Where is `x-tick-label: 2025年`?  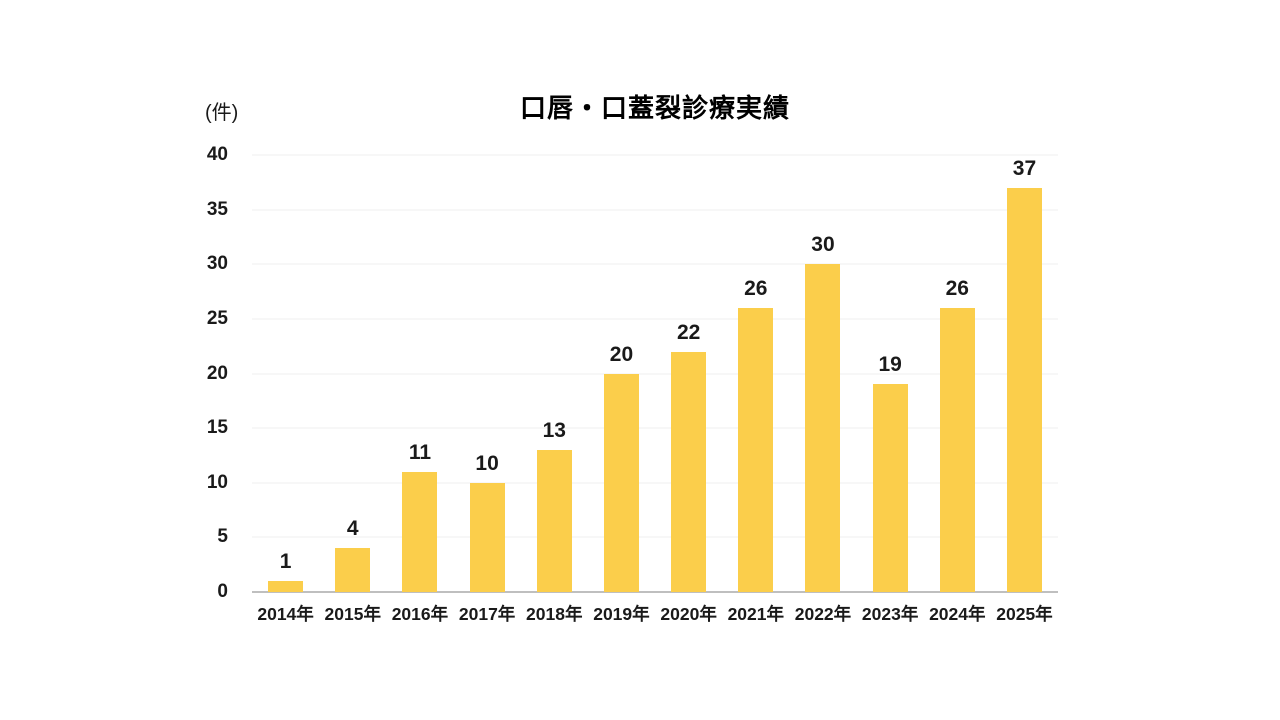
x-tick-label: 2025年 is located at coordinates (1024, 614).